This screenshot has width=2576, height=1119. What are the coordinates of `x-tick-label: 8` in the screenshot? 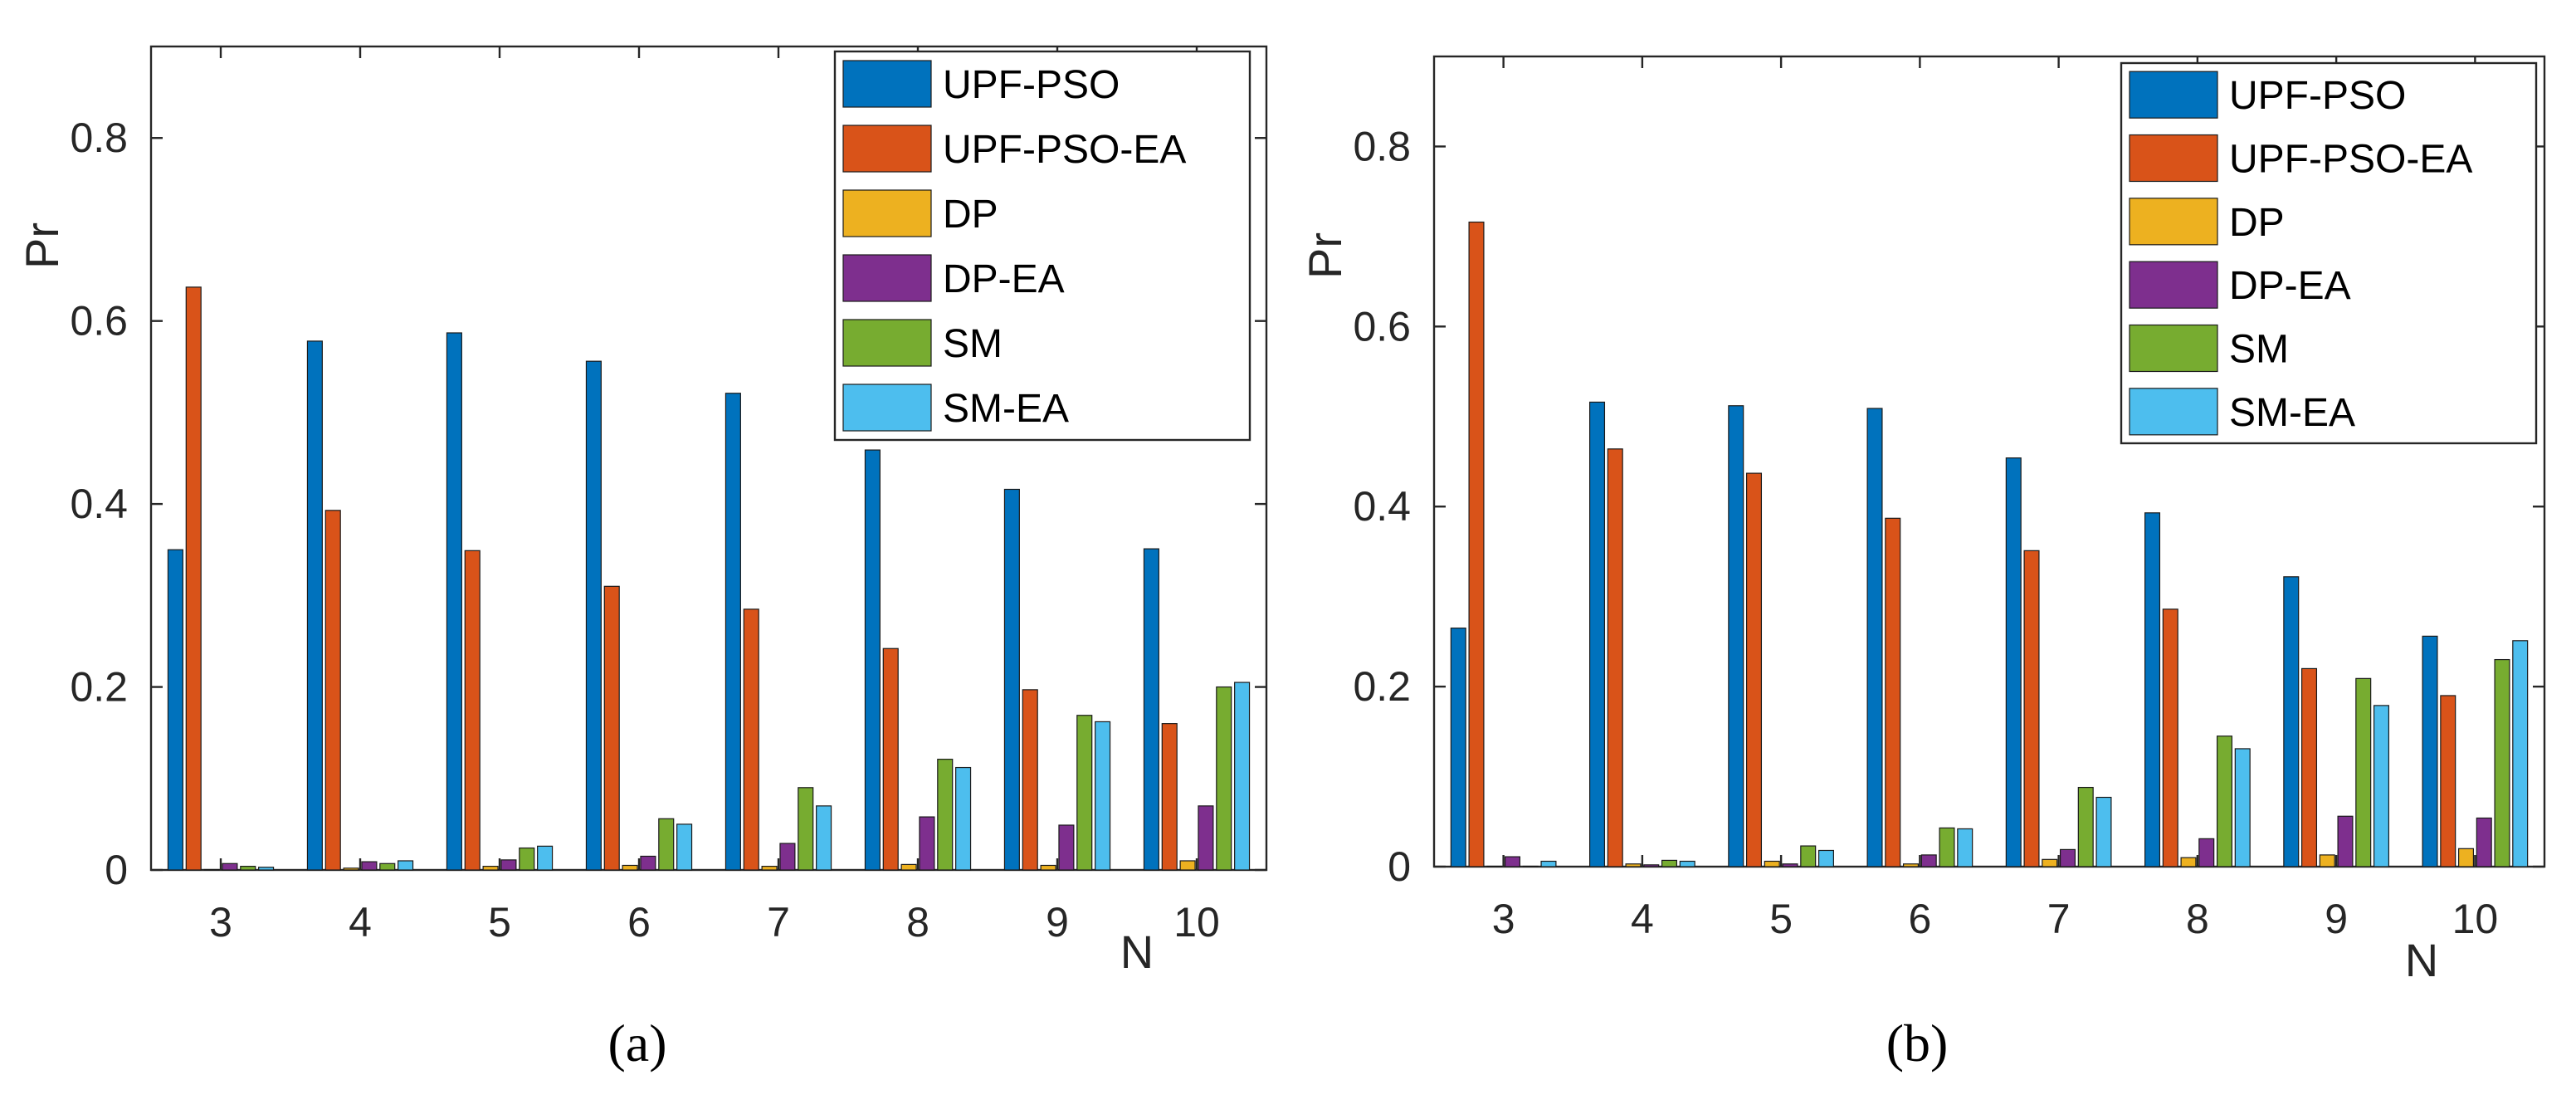 It's located at (917, 922).